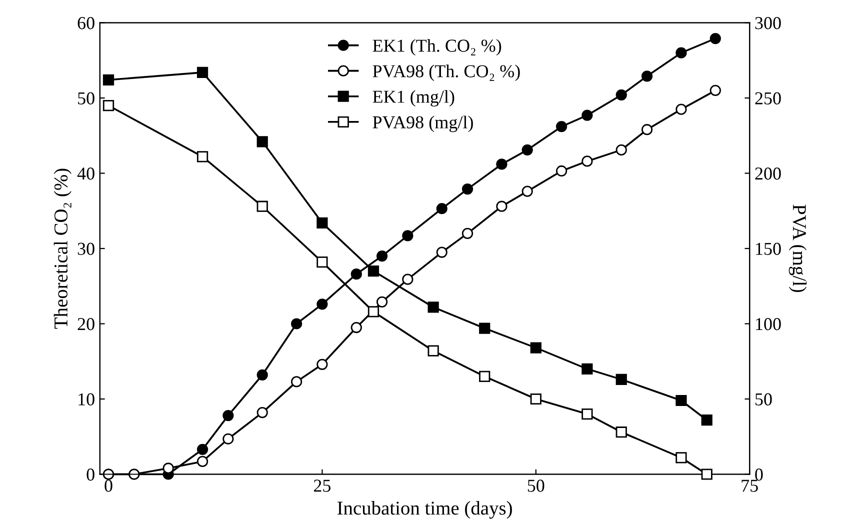 This screenshot has width=847, height=525. Describe the element at coordinates (86, 248) in the screenshot. I see `y-tick-label: 30` at that location.